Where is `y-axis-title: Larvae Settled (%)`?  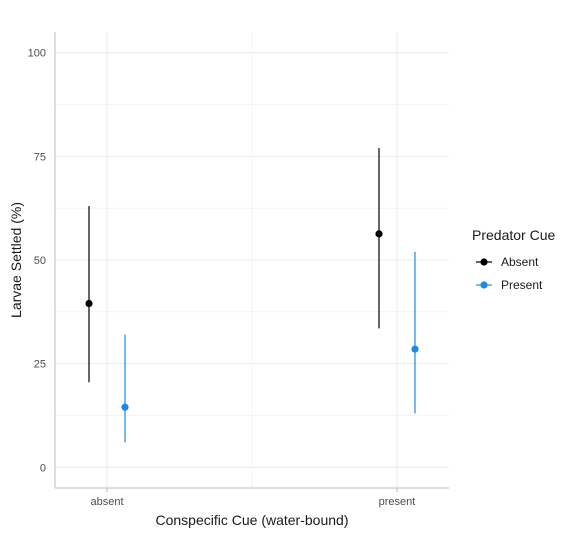 y-axis-title: Larvae Settled (%) is located at coordinates (16, 260).